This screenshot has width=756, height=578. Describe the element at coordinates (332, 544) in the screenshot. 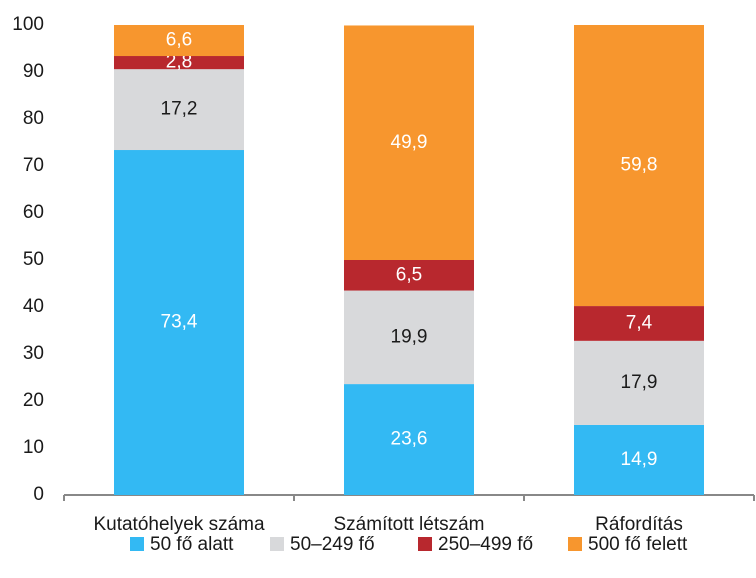

I see `legend-label: 50–249 fő` at that location.